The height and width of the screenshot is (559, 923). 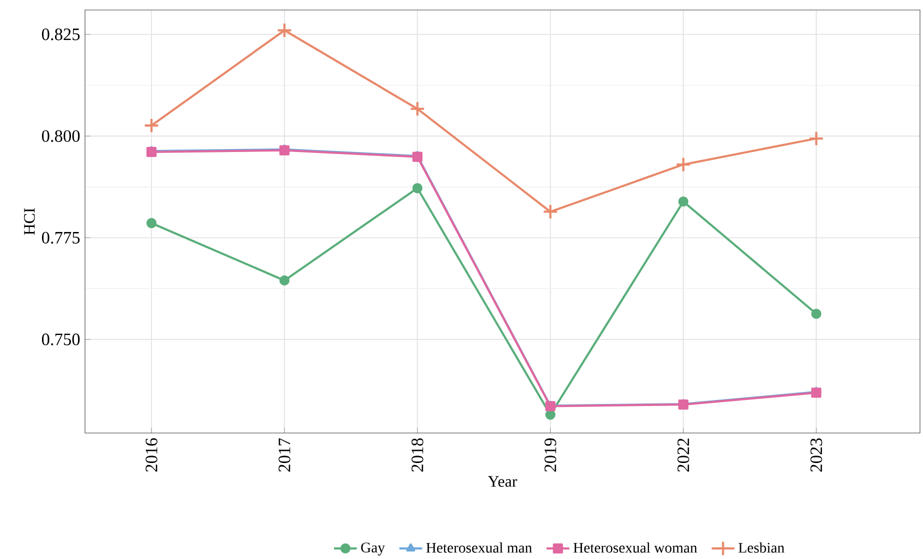 What do you see at coordinates (29, 221) in the screenshot?
I see `y-axis-title: HCI` at bounding box center [29, 221].